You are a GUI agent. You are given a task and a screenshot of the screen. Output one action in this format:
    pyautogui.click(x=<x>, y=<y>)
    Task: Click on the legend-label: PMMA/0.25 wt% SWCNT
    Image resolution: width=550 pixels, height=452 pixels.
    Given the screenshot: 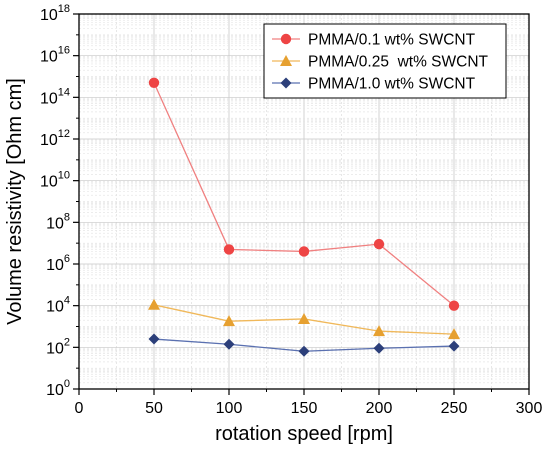 What is the action you would take?
    pyautogui.click(x=398, y=62)
    